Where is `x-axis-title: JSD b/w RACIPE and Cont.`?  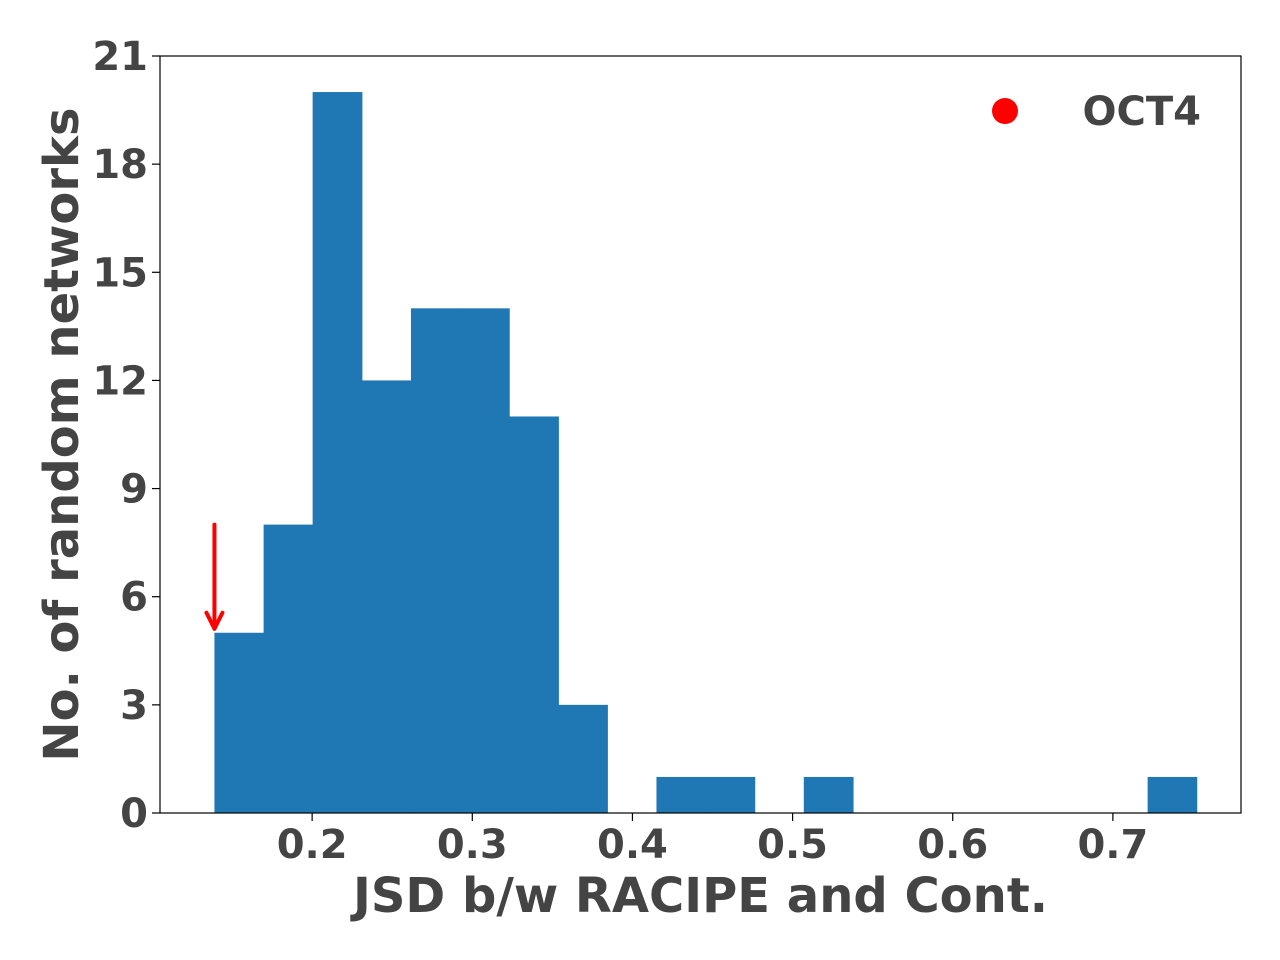
x-axis-title: JSD b/w RACIPE and Cont. is located at coordinates (699, 896).